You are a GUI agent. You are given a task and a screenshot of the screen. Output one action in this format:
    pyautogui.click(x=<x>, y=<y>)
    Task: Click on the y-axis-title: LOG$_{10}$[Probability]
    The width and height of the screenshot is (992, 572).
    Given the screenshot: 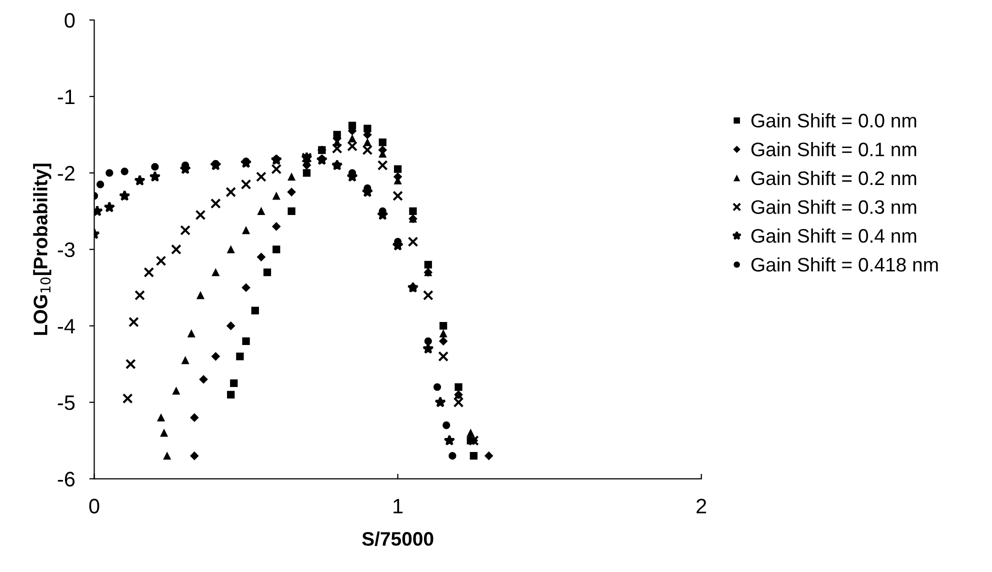 What is the action you would take?
    pyautogui.click(x=42, y=249)
    